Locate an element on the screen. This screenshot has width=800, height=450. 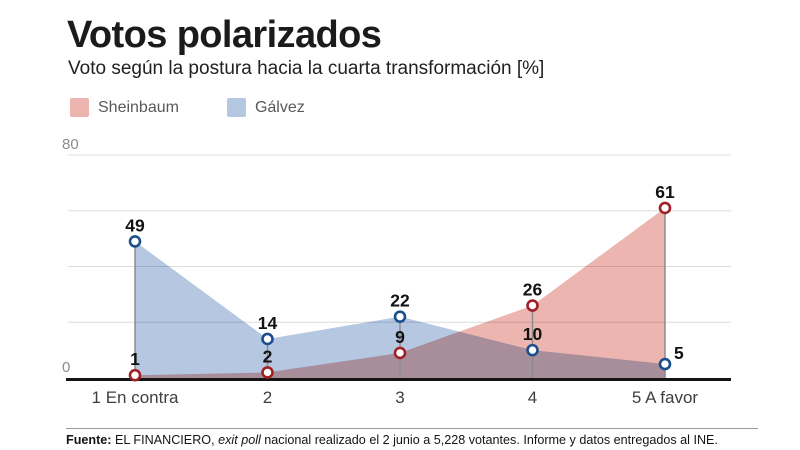
value-label-gálvez-2: 14 is located at coordinates (268, 323).